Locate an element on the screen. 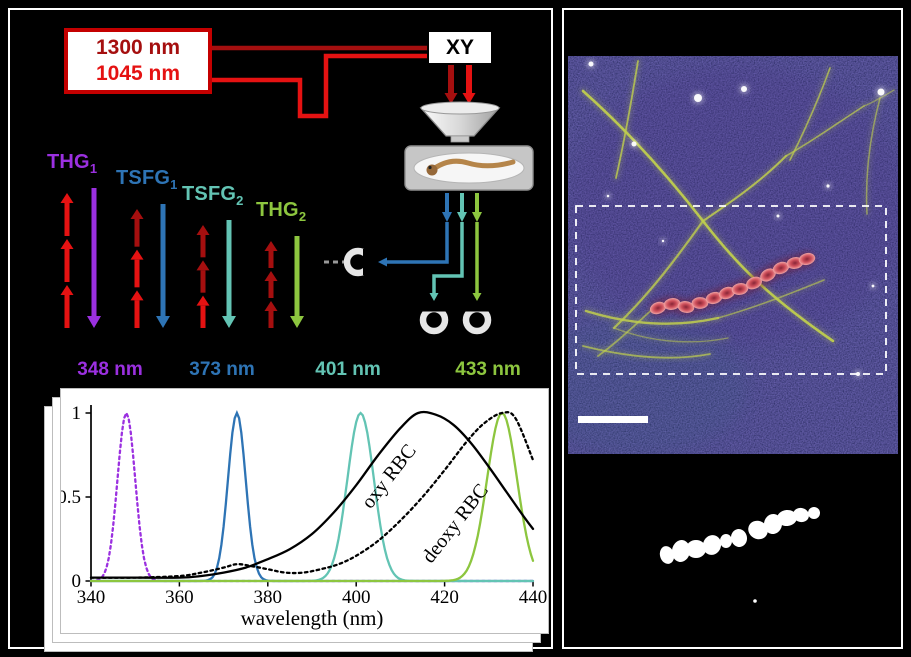 The height and width of the screenshot is (657, 911). roi-rectangle is located at coordinates (731, 290).